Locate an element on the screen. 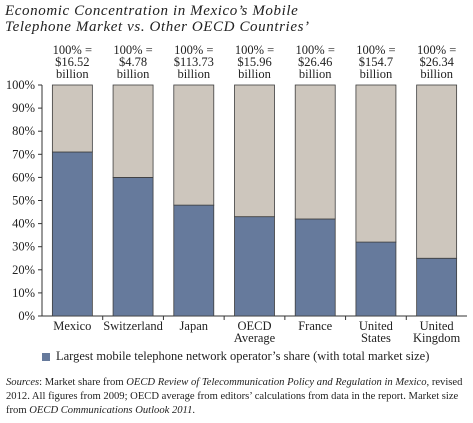 The image size is (473, 423). bar-total-label: $16.52 is located at coordinates (72, 62).